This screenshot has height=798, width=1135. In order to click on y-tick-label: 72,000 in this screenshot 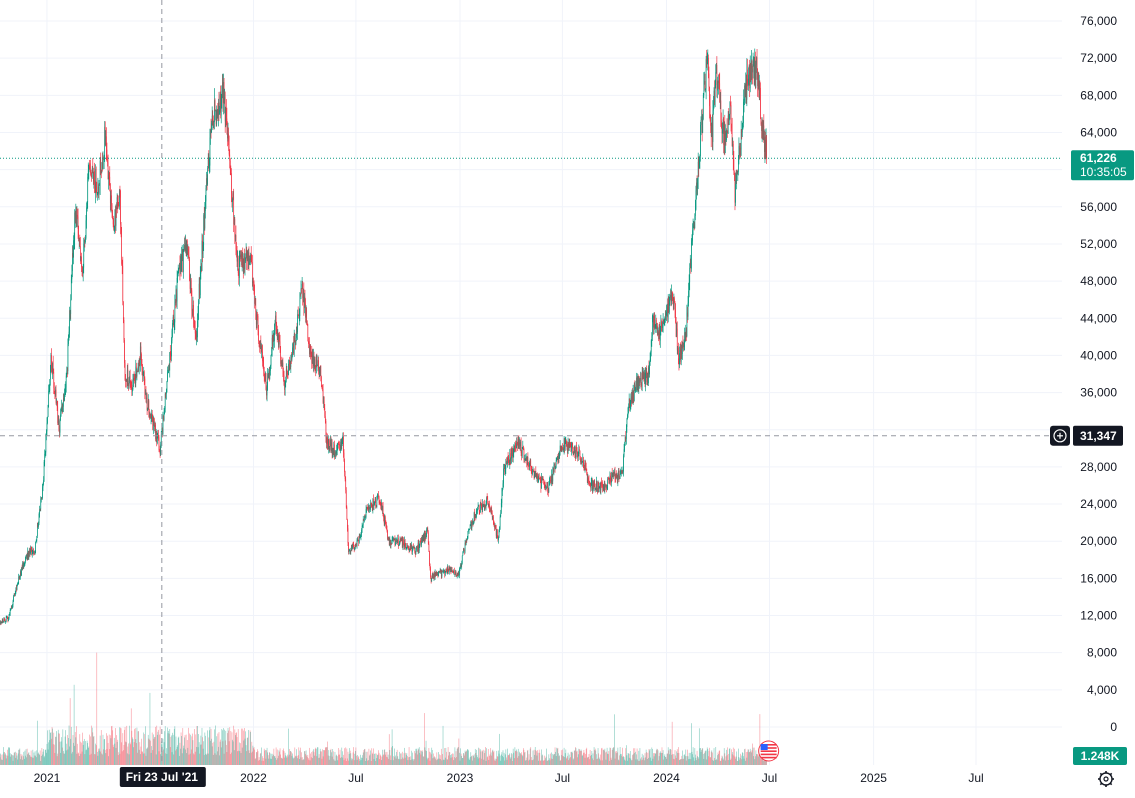, I will do `click(1098, 58)`.